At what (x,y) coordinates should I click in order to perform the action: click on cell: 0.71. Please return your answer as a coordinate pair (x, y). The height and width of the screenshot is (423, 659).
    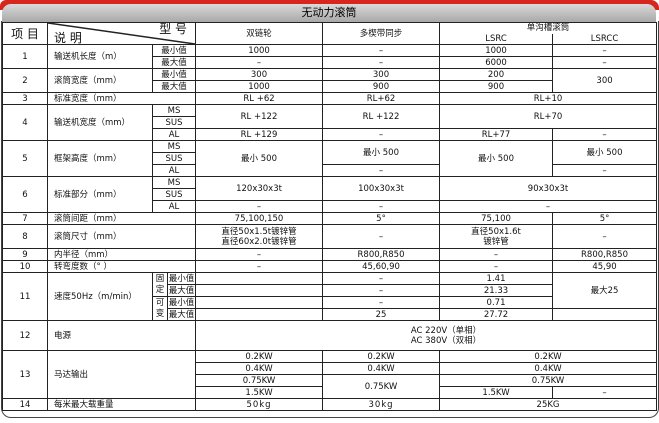
    Looking at the image, I should click on (496, 302).